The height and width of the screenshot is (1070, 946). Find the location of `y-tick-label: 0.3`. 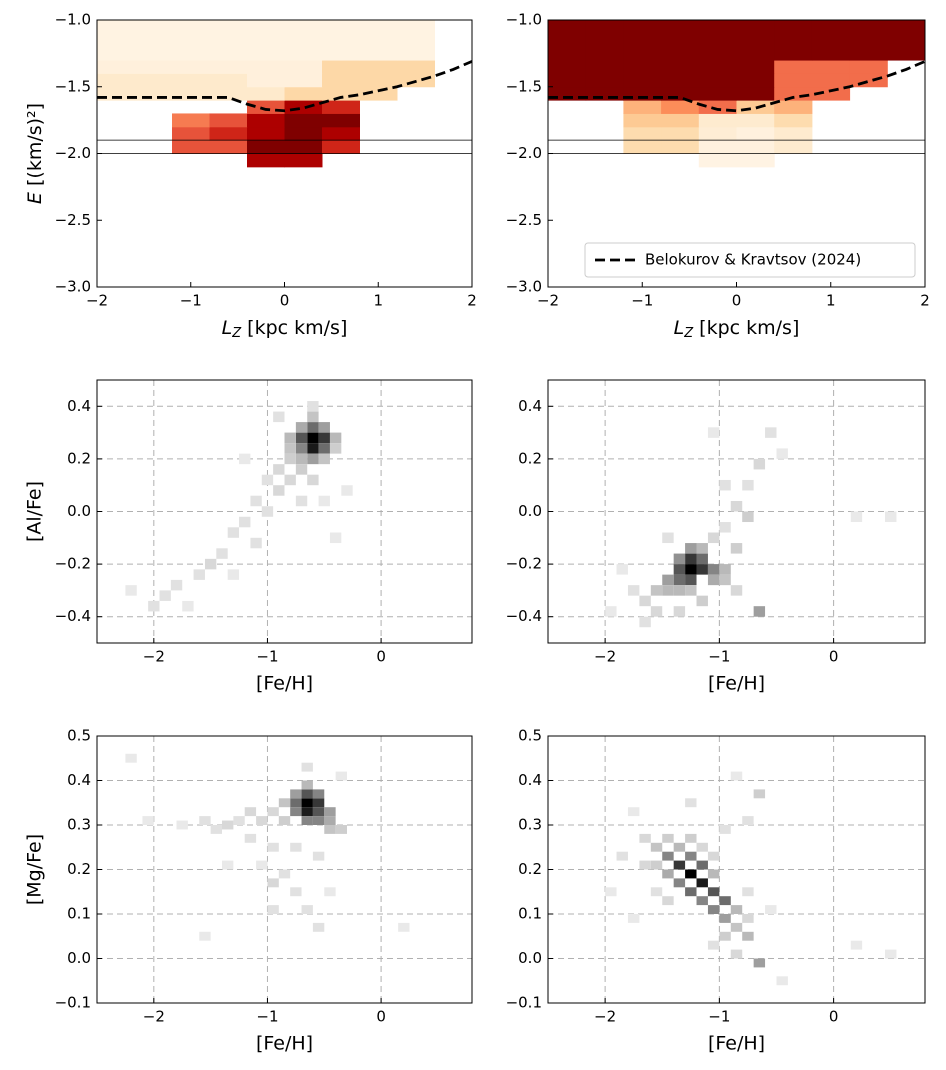

y-tick-label: 0.3 is located at coordinates (79, 825).